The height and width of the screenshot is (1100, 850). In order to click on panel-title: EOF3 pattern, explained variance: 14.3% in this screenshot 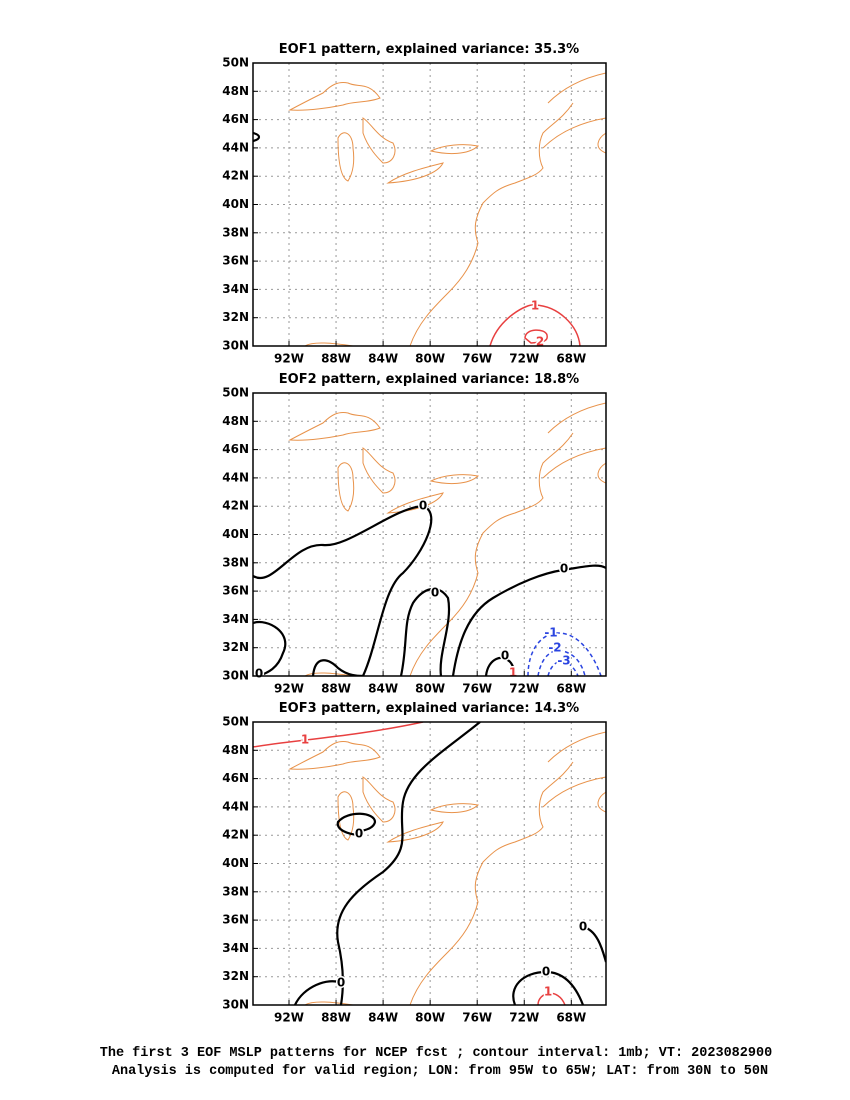, I will do `click(429, 708)`.